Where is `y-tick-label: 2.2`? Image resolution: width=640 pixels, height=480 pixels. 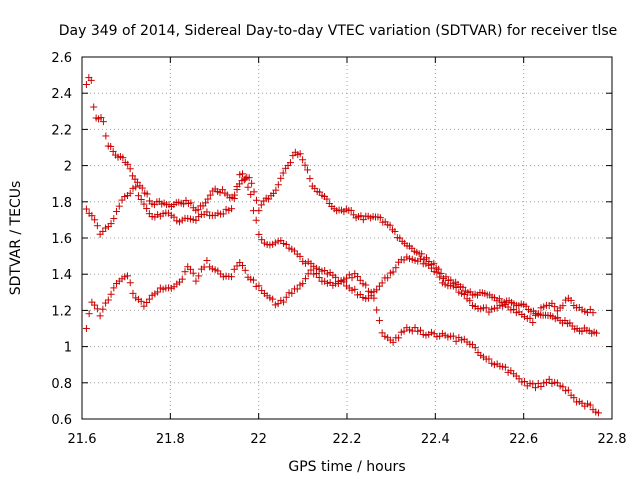 y-tick-label: 2.2 is located at coordinates (61, 130).